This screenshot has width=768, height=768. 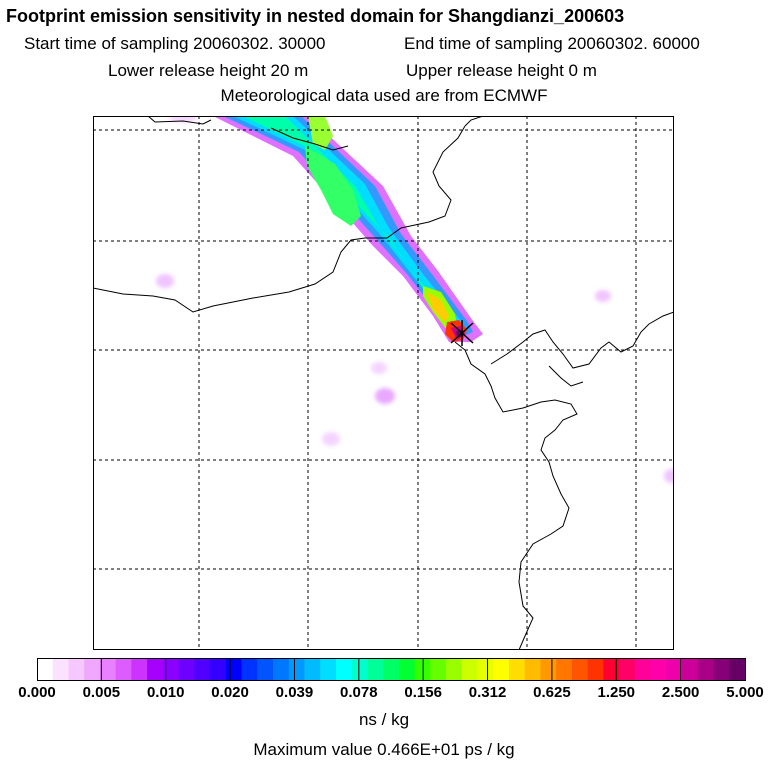 I want to click on legend-tick-label: 0.020, so click(x=230, y=692).